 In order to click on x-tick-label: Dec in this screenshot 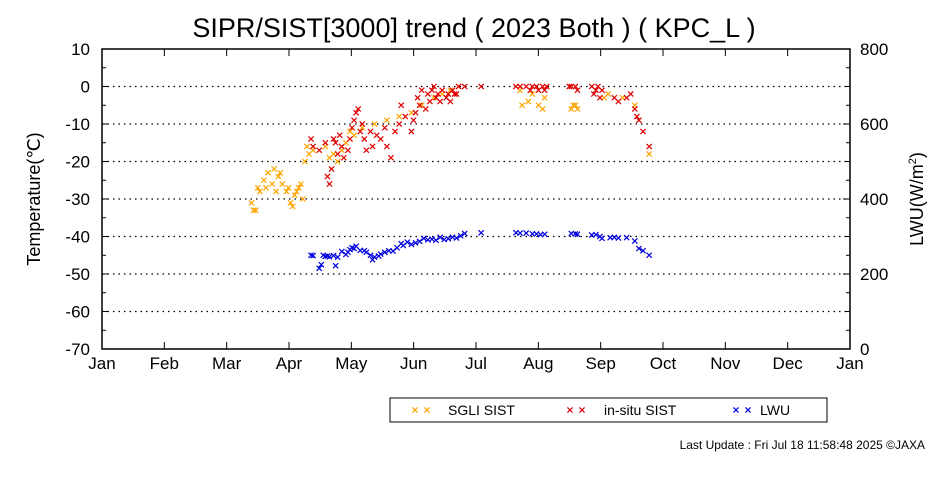, I will do `click(788, 363)`.